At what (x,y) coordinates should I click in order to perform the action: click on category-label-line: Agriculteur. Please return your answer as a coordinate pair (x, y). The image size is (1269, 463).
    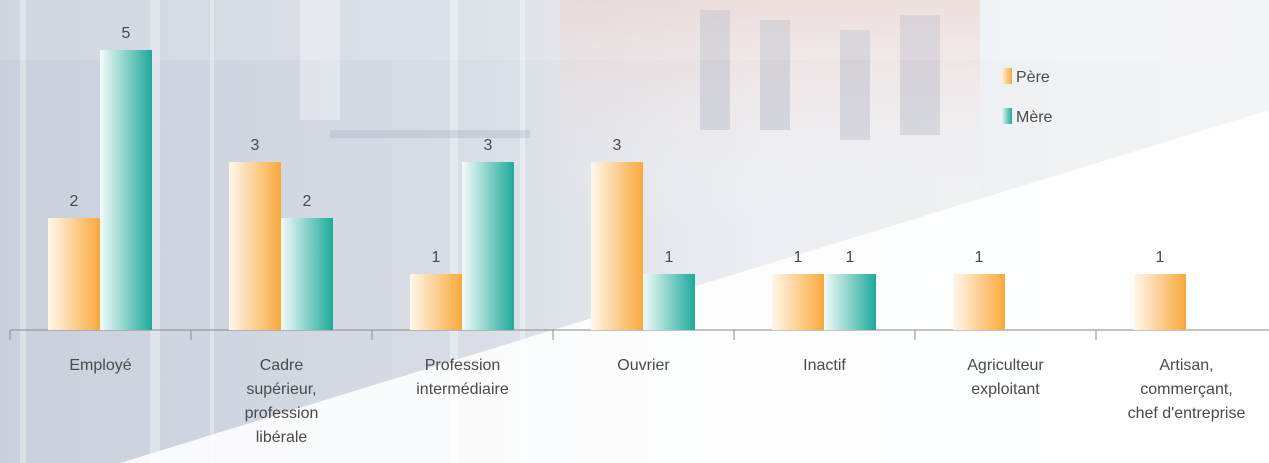
    Looking at the image, I should click on (1005, 365).